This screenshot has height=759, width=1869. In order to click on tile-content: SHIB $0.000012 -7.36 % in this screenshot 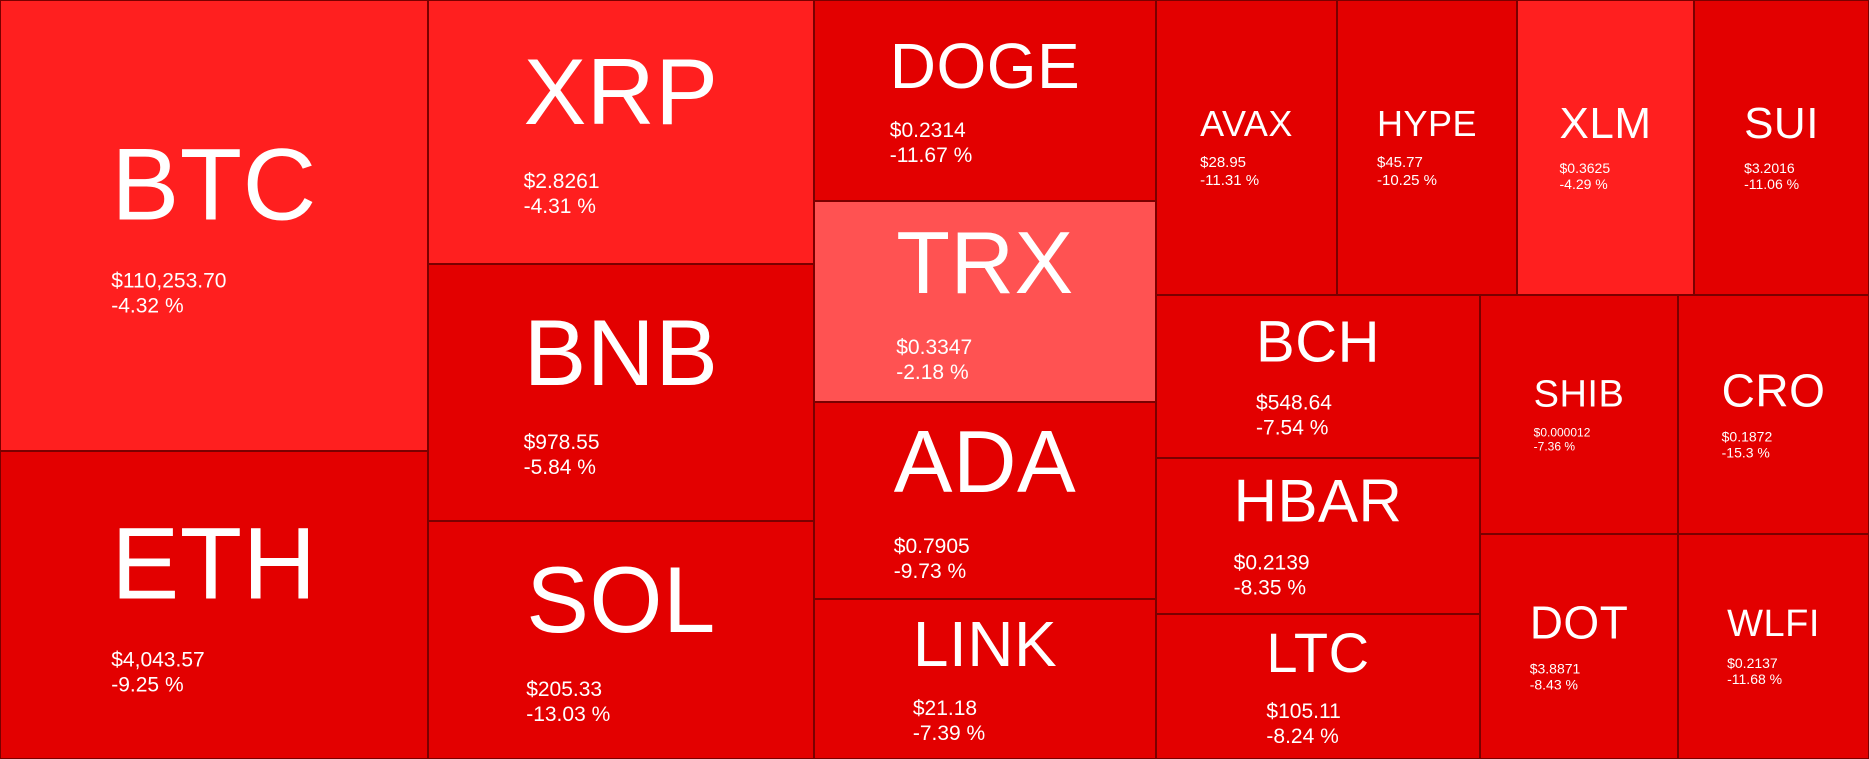, I will do `click(1579, 414)`.